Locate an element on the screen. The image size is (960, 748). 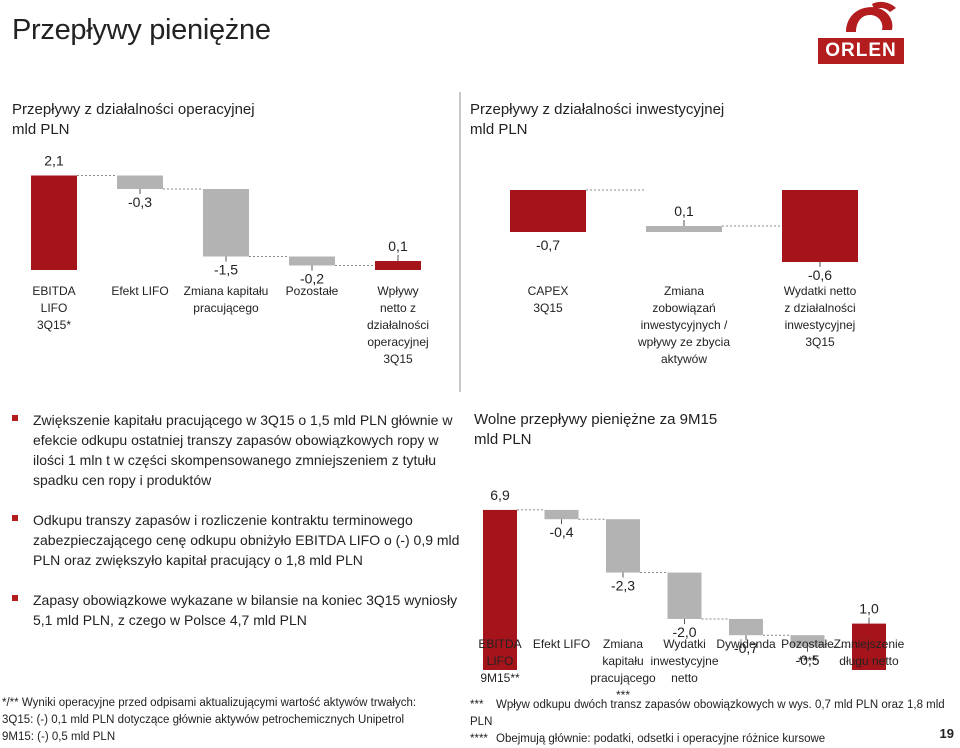
value-label: 6,9 is located at coordinates (500, 495).